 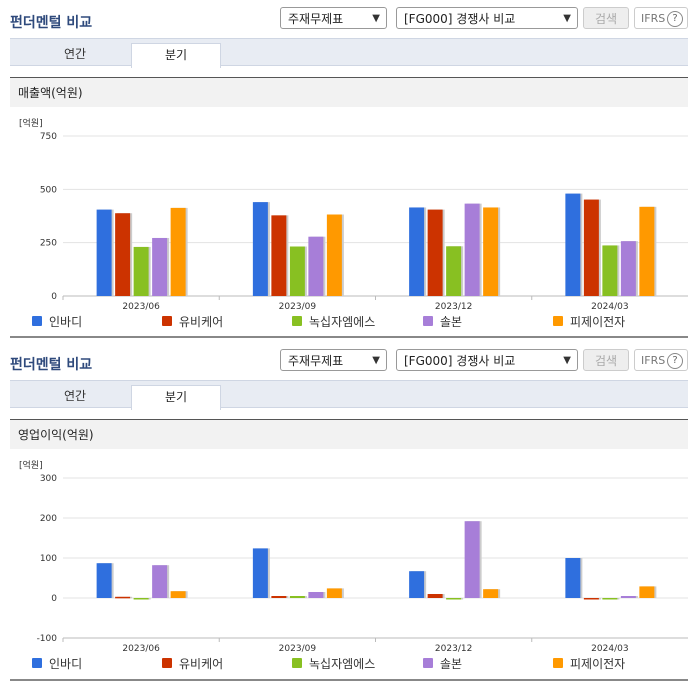 What do you see at coordinates (54, 297) in the screenshot?
I see `y-tick-label: 0` at bounding box center [54, 297].